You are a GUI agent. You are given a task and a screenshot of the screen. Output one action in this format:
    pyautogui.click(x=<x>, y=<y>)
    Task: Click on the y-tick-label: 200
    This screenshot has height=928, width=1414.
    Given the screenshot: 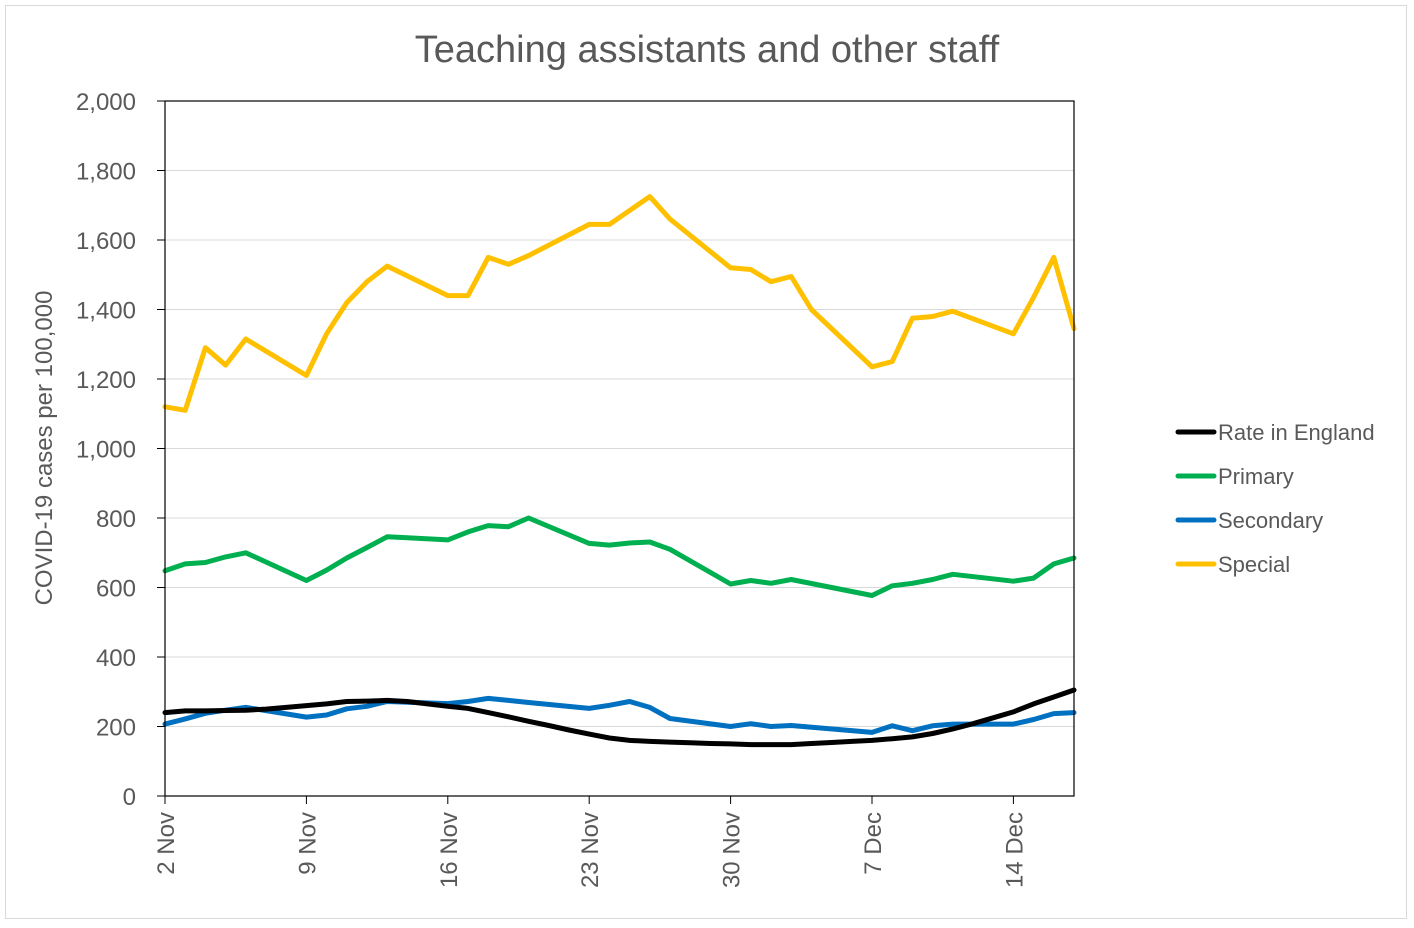 What is the action you would take?
    pyautogui.click(x=116, y=728)
    